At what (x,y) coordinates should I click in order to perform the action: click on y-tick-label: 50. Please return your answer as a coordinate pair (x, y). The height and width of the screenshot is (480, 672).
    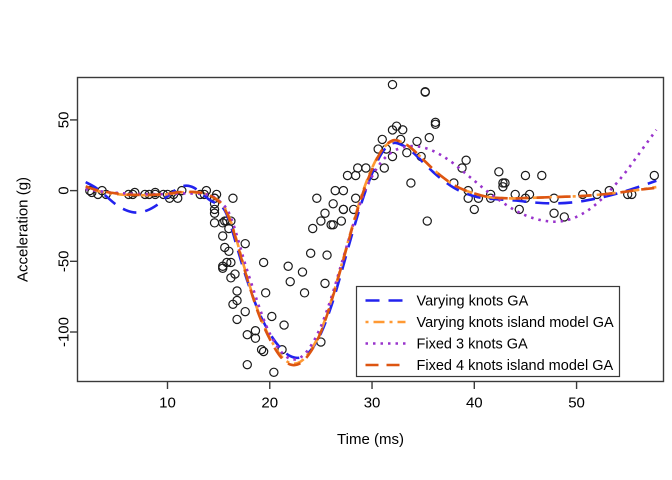
    Looking at the image, I should click on (64, 120).